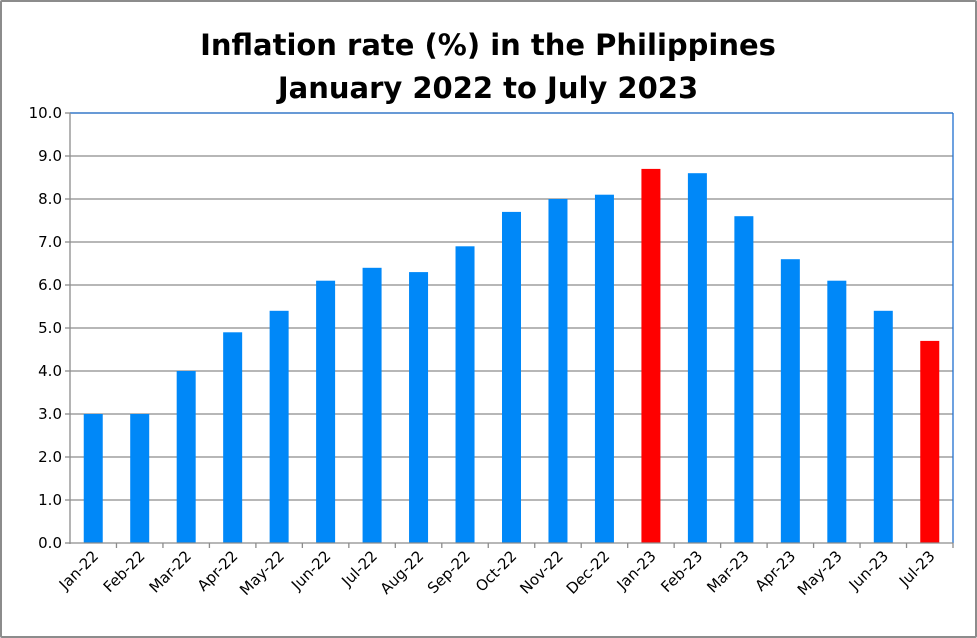 The height and width of the screenshot is (638, 977). What do you see at coordinates (681, 571) in the screenshot?
I see `x-tick-label: Feb-23` at bounding box center [681, 571].